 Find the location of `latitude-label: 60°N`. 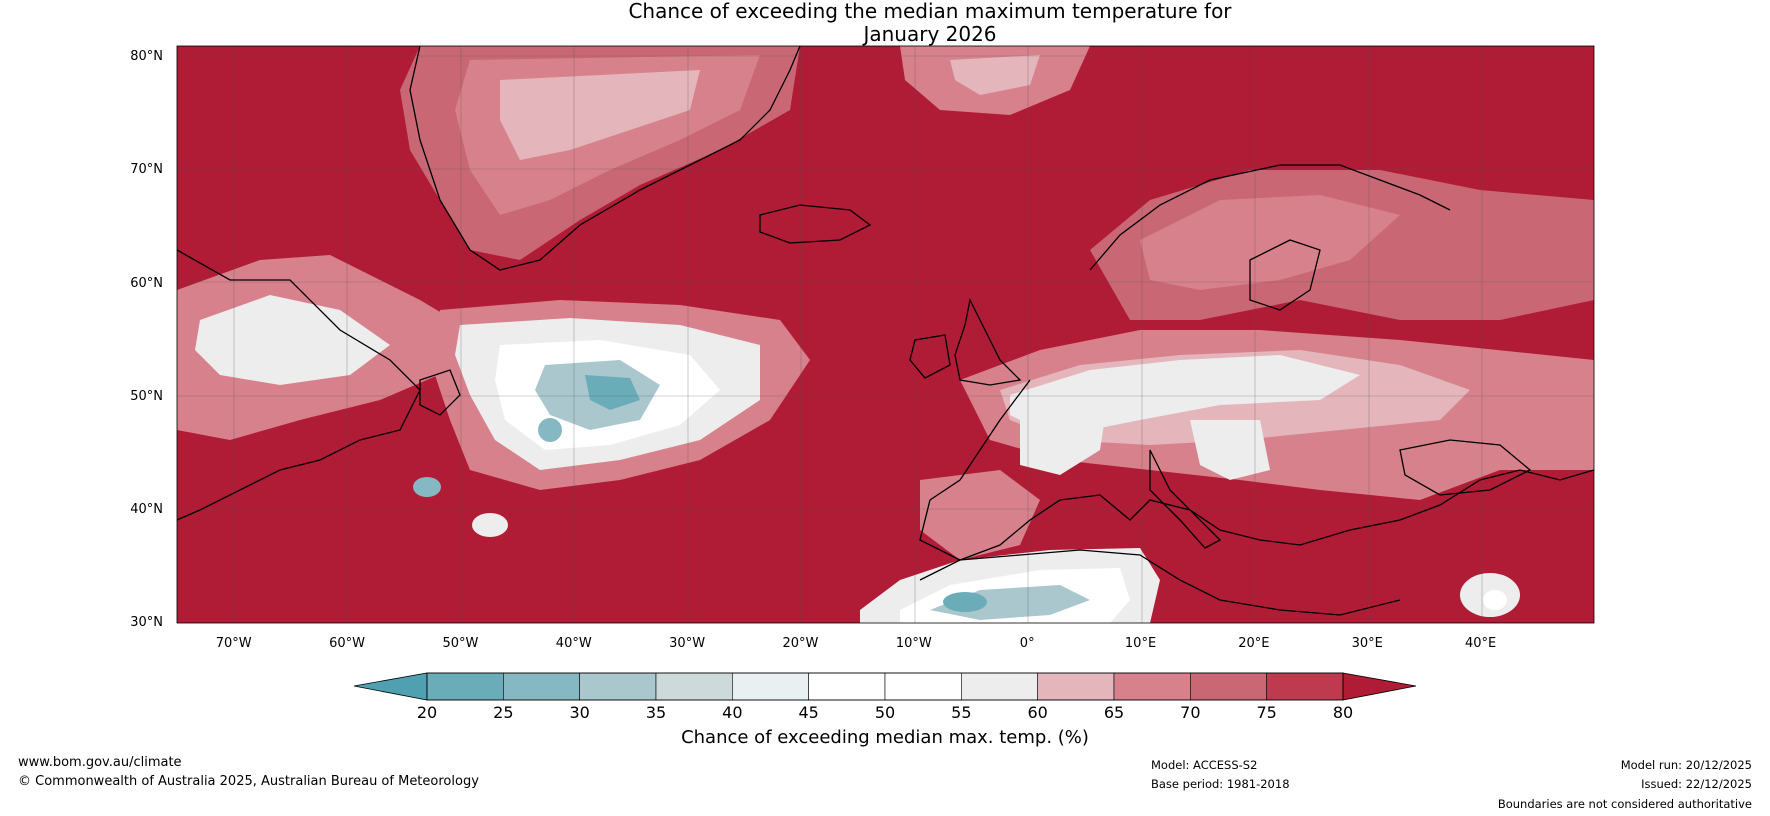

latitude-label: 60°N is located at coordinates (146, 283).